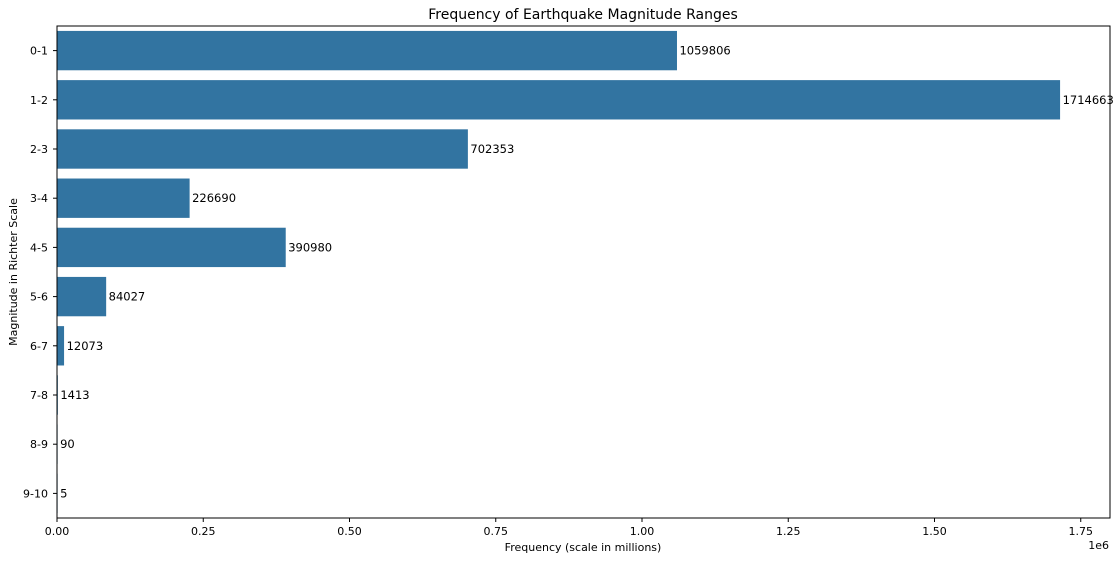  Describe the element at coordinates (39, 346) in the screenshot. I see `y-tick-label: 6-7` at that location.